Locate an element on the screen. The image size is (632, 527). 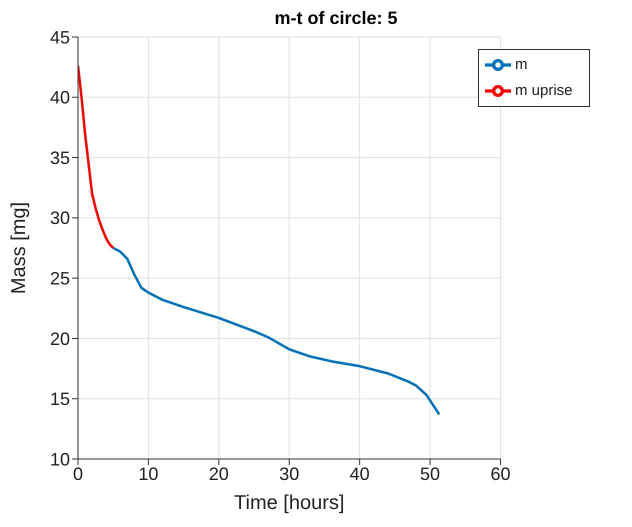
chart-title: m-t of circle: 5 is located at coordinates (336, 18).